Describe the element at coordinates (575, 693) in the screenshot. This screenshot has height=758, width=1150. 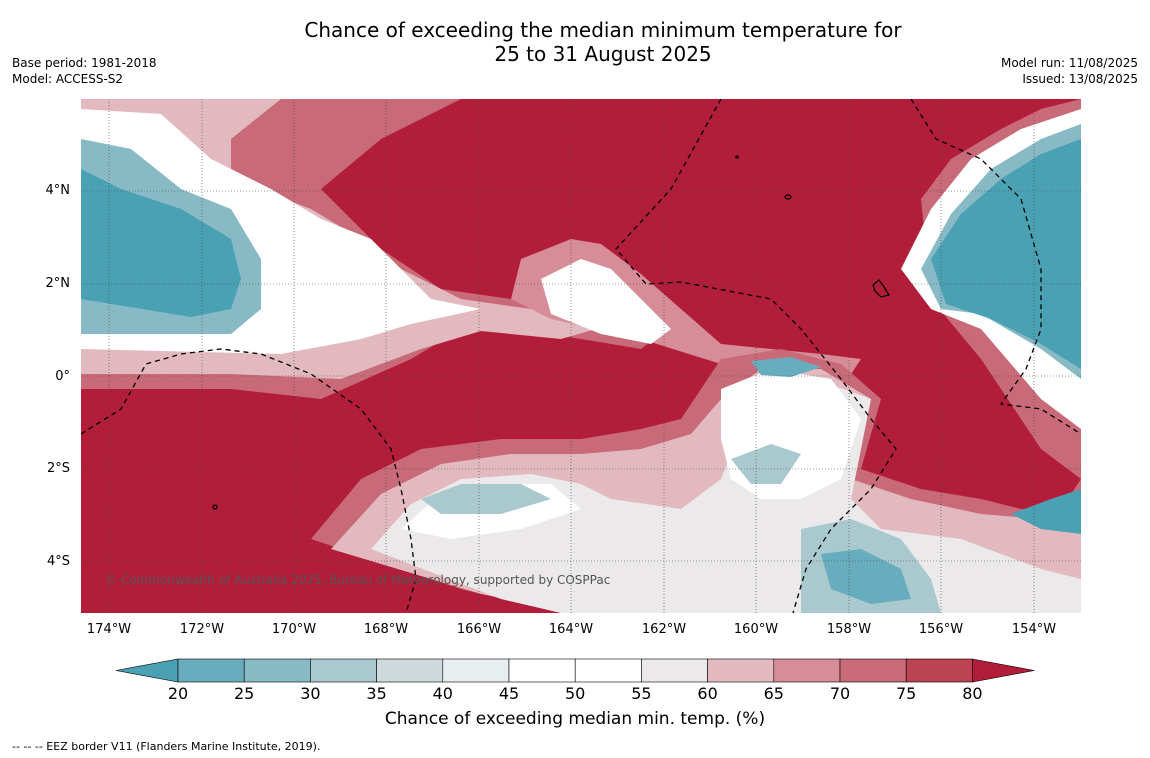
I see `colorbar-tick: 50` at that location.